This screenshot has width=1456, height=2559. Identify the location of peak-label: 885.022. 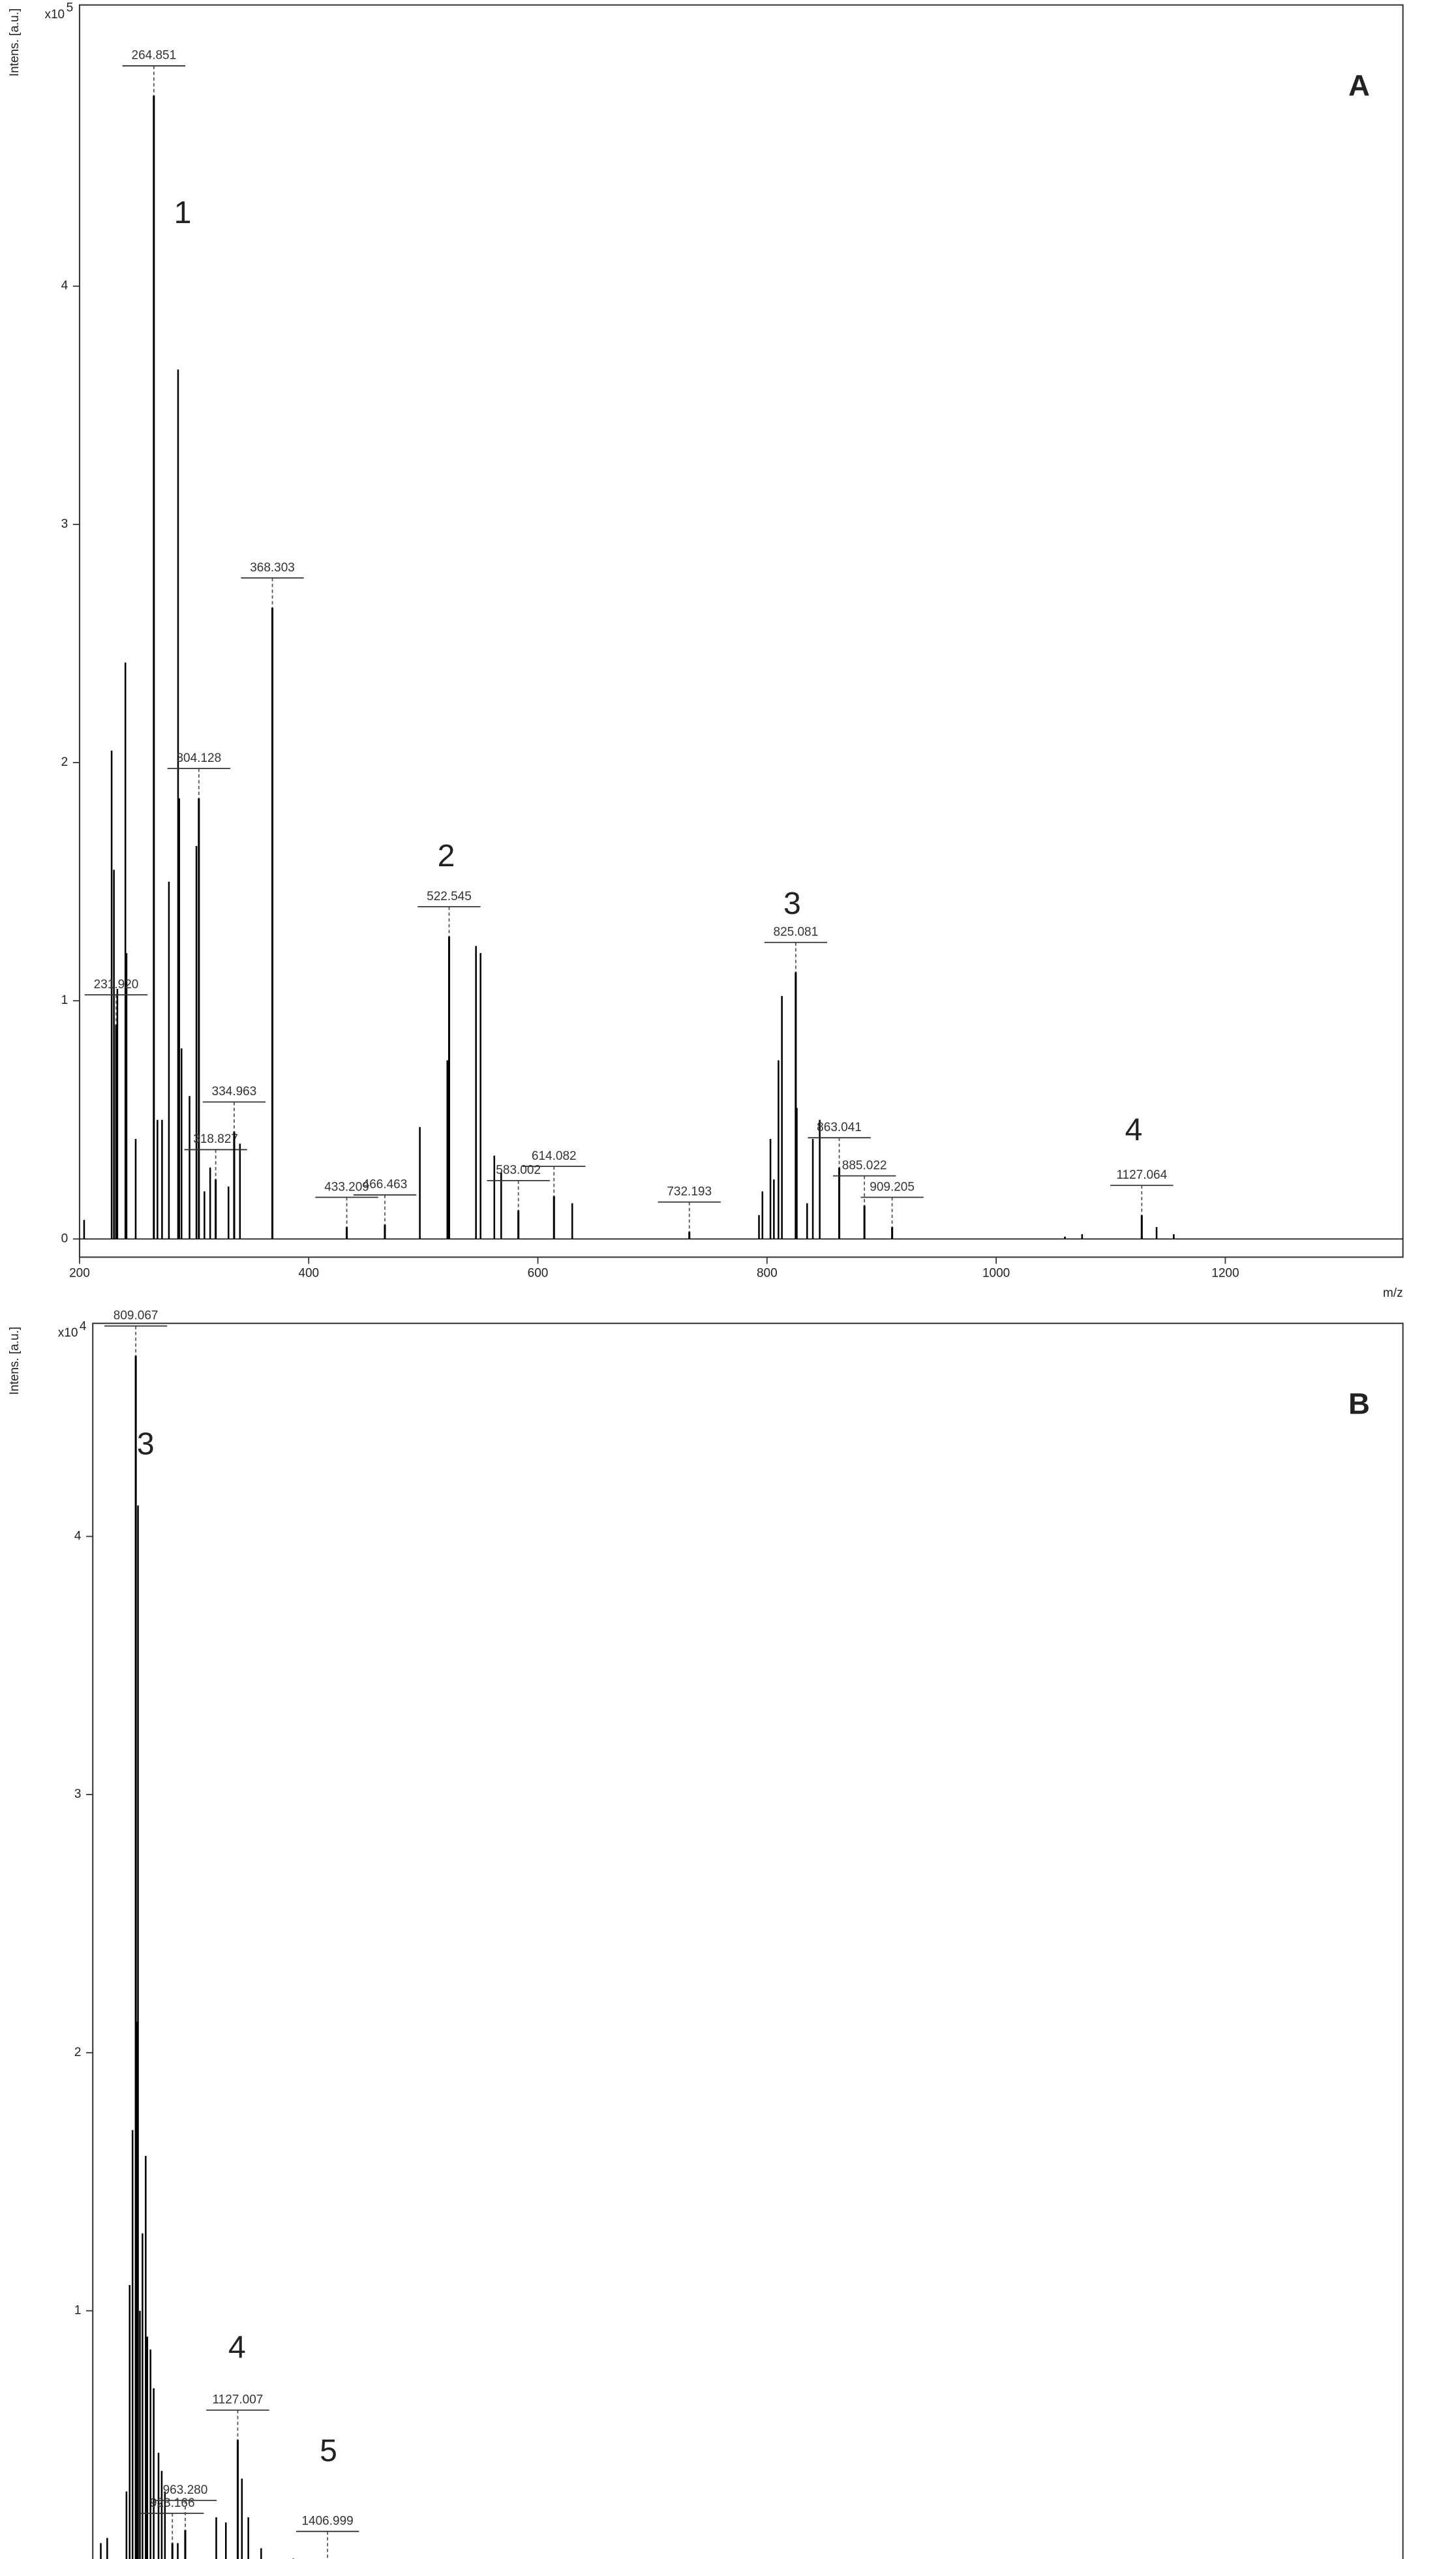
(865, 1165).